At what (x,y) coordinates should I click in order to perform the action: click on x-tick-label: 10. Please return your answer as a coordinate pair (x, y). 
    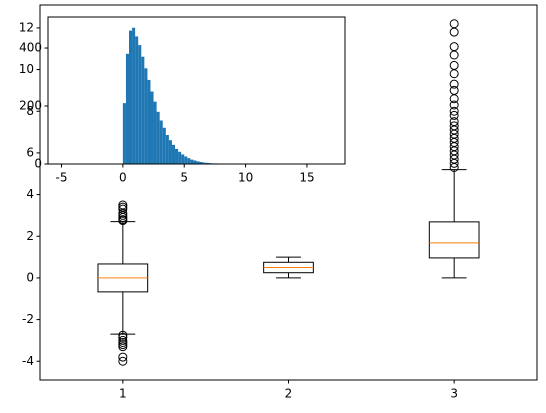
    Looking at the image, I should click on (245, 178).